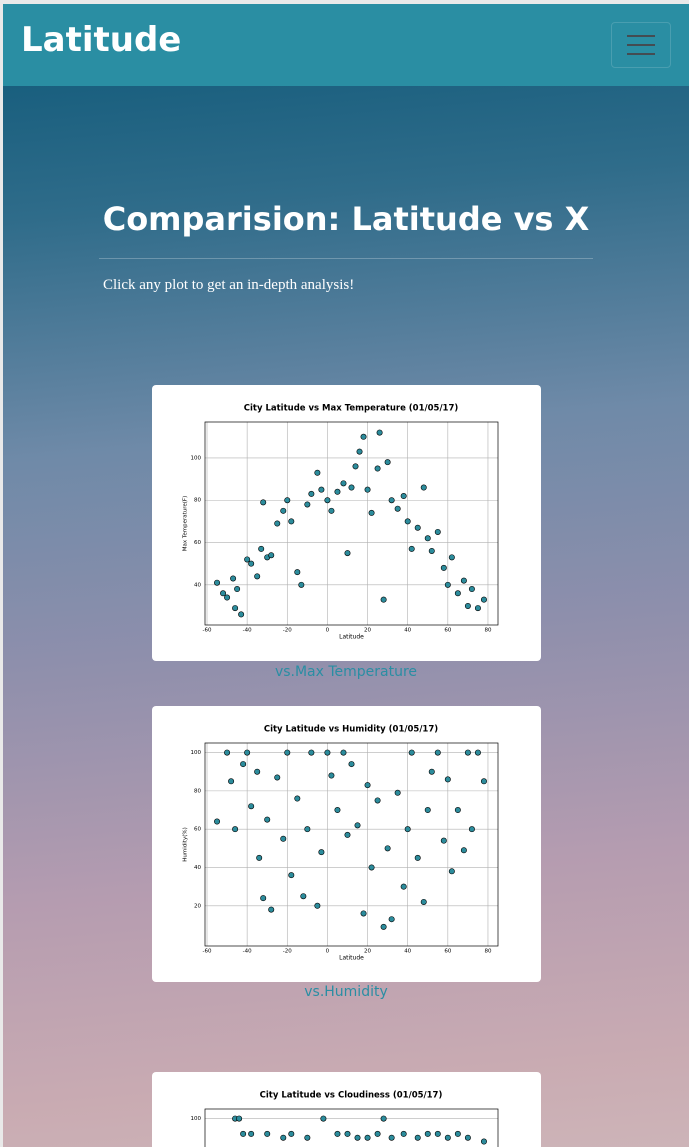 The height and width of the screenshot is (1147, 689). What do you see at coordinates (367, 631) in the screenshot?
I see `x-tick-label: 20` at bounding box center [367, 631].